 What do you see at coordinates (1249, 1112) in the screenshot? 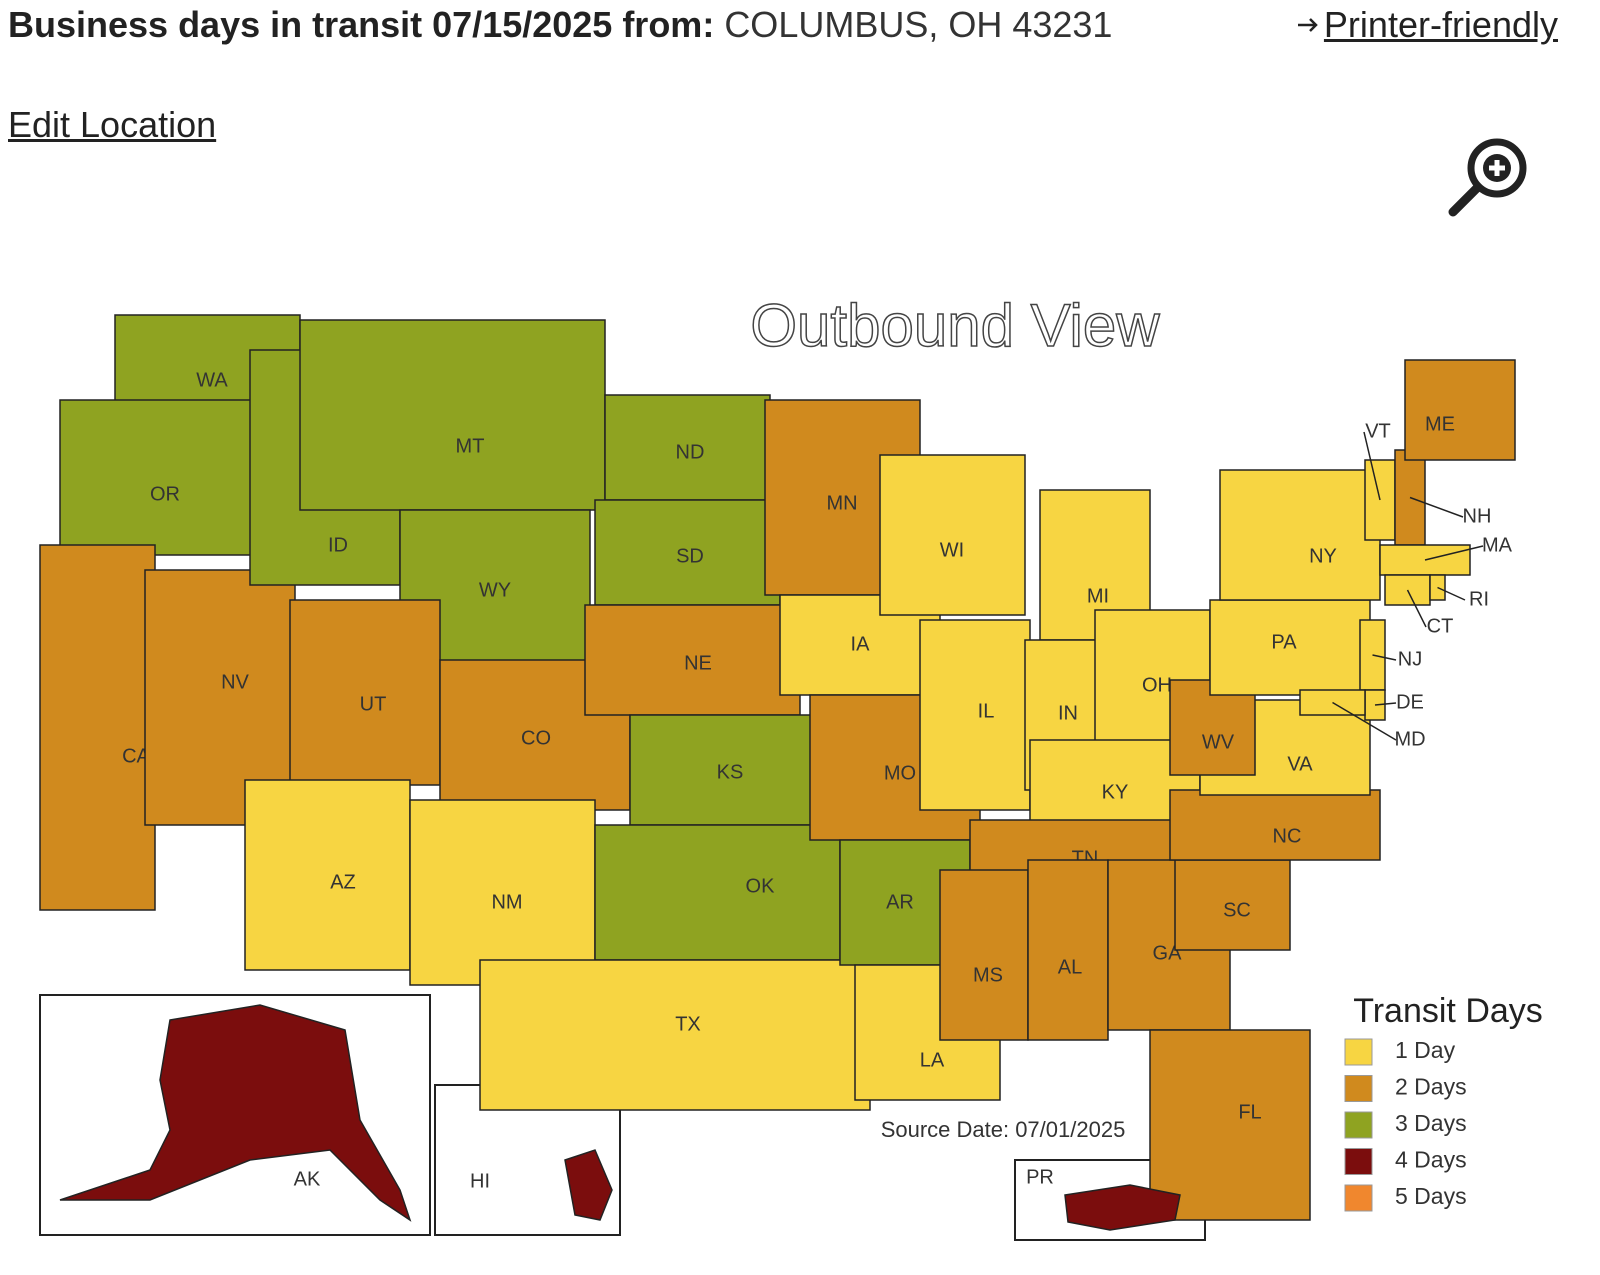
I see `state-label: FL` at bounding box center [1249, 1112].